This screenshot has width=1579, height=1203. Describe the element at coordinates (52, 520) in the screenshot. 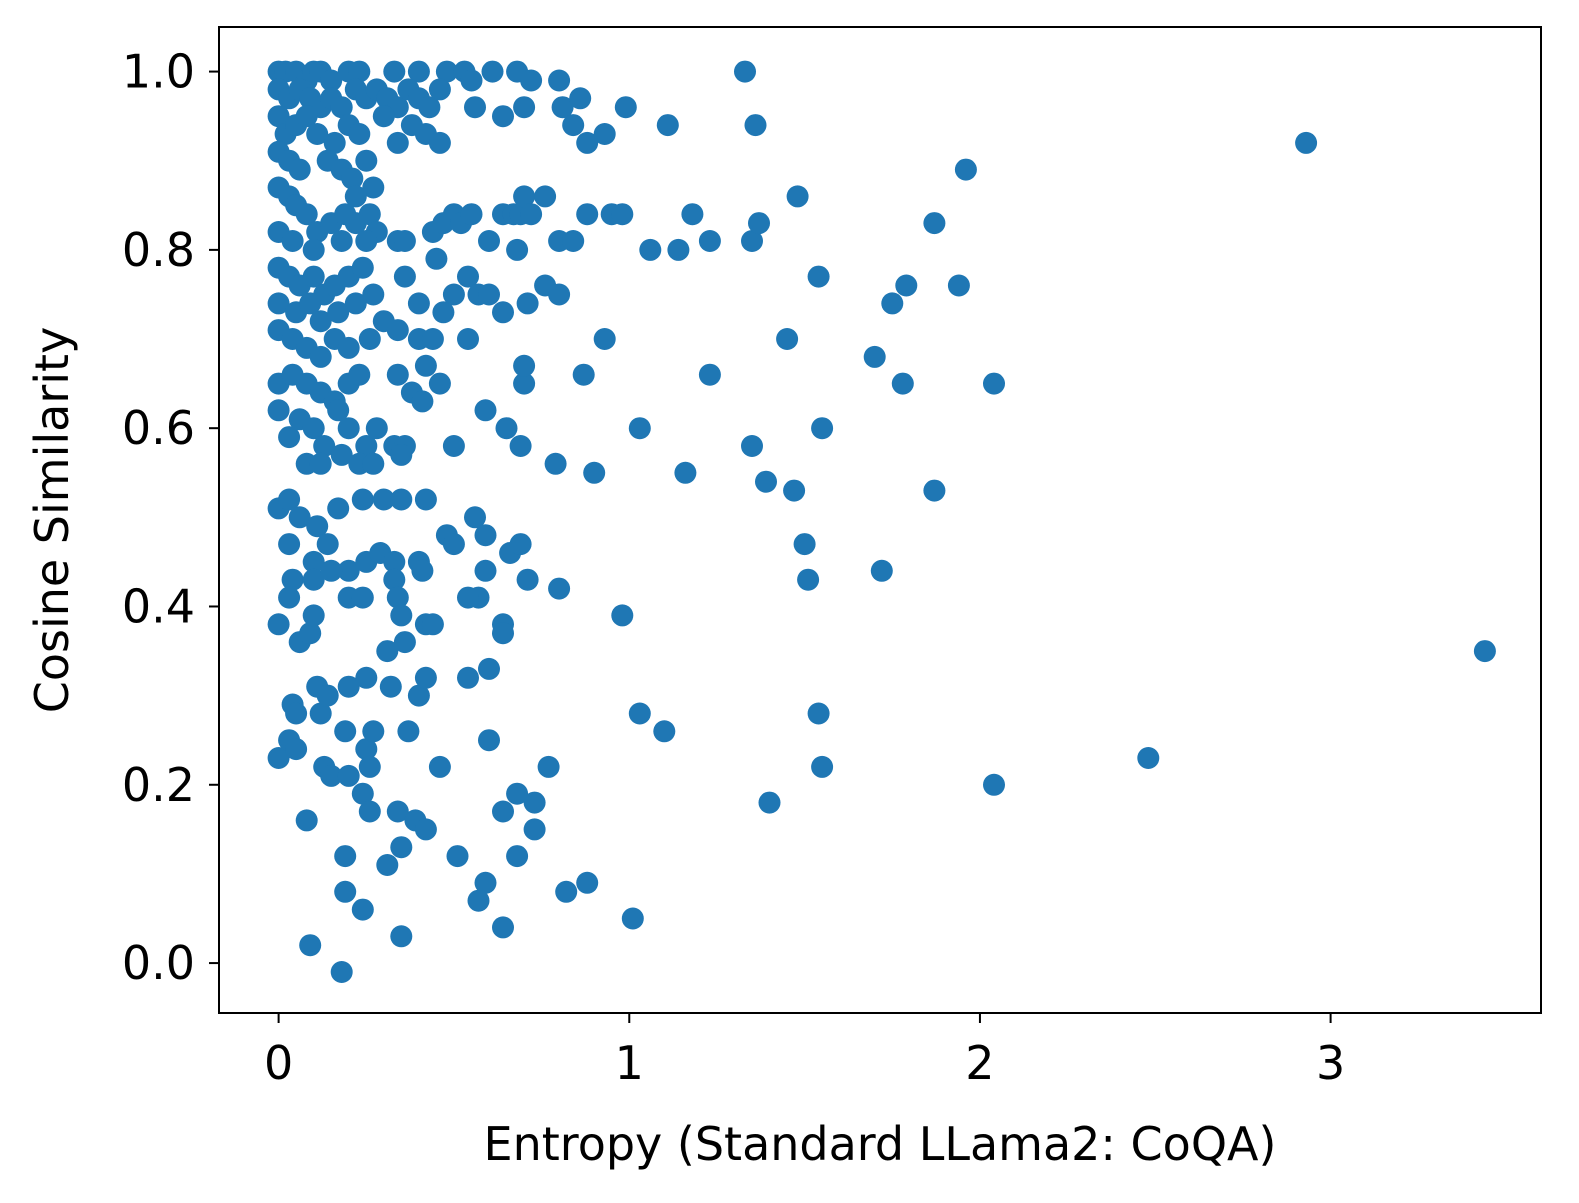

I see `y-axis-label: Cosine Similarity` at that location.